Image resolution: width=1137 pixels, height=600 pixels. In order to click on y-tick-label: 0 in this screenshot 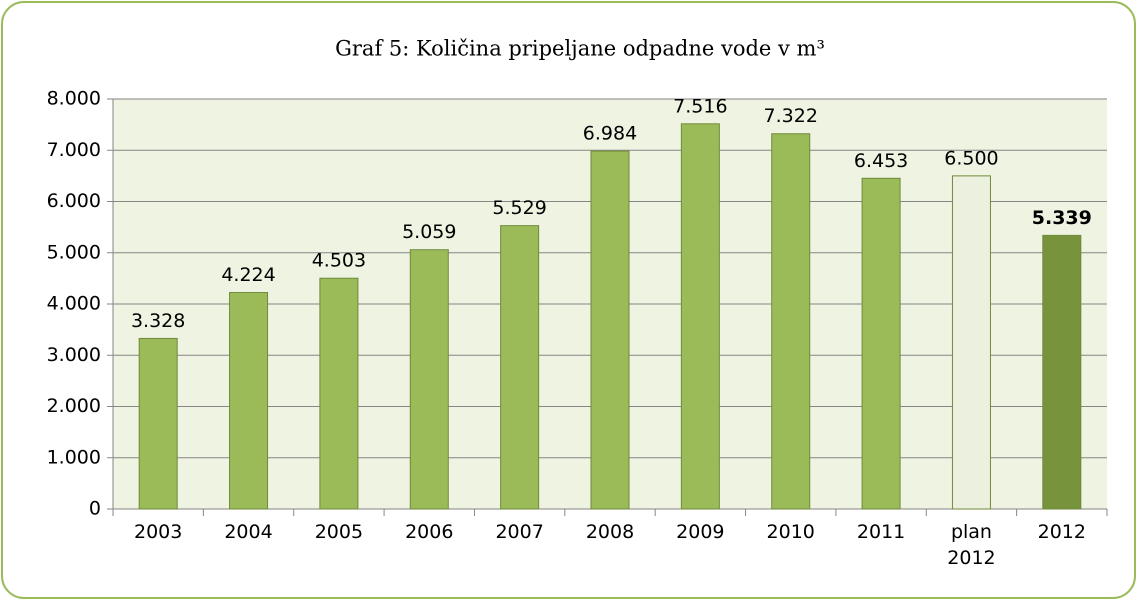, I will do `click(95, 509)`.